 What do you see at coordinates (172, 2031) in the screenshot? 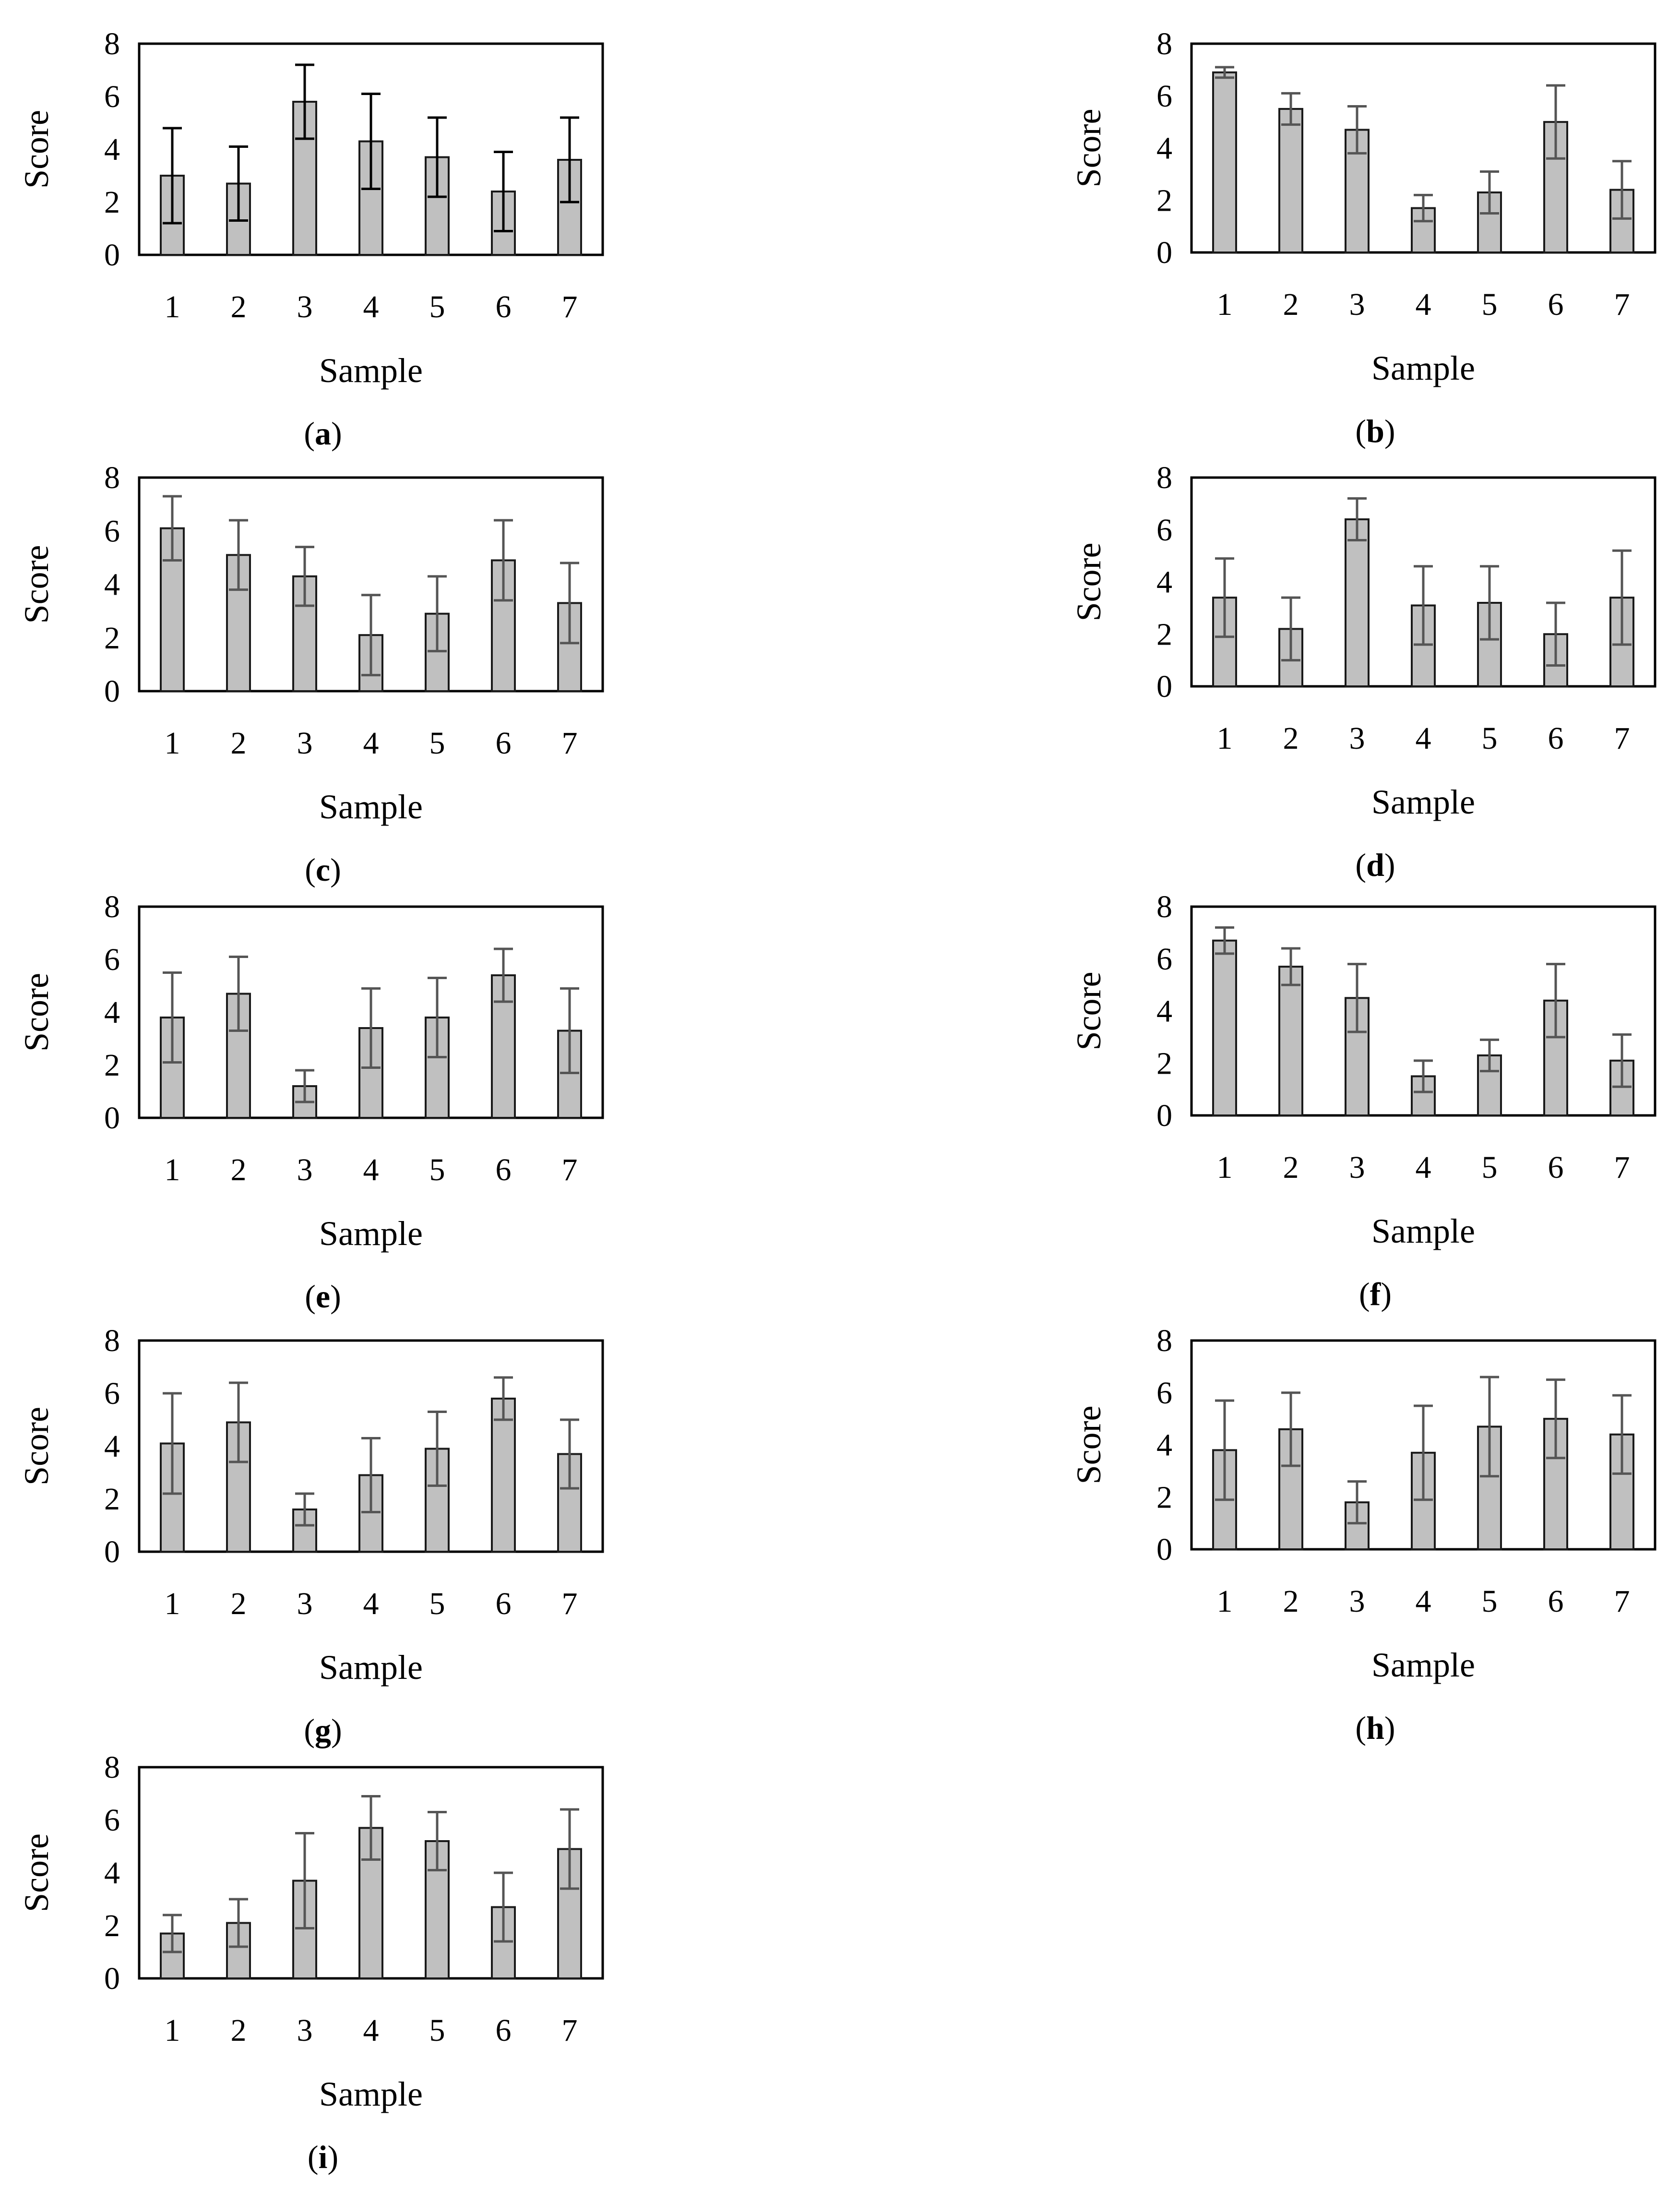
I see `chart-i-xtick-1: 1` at bounding box center [172, 2031].